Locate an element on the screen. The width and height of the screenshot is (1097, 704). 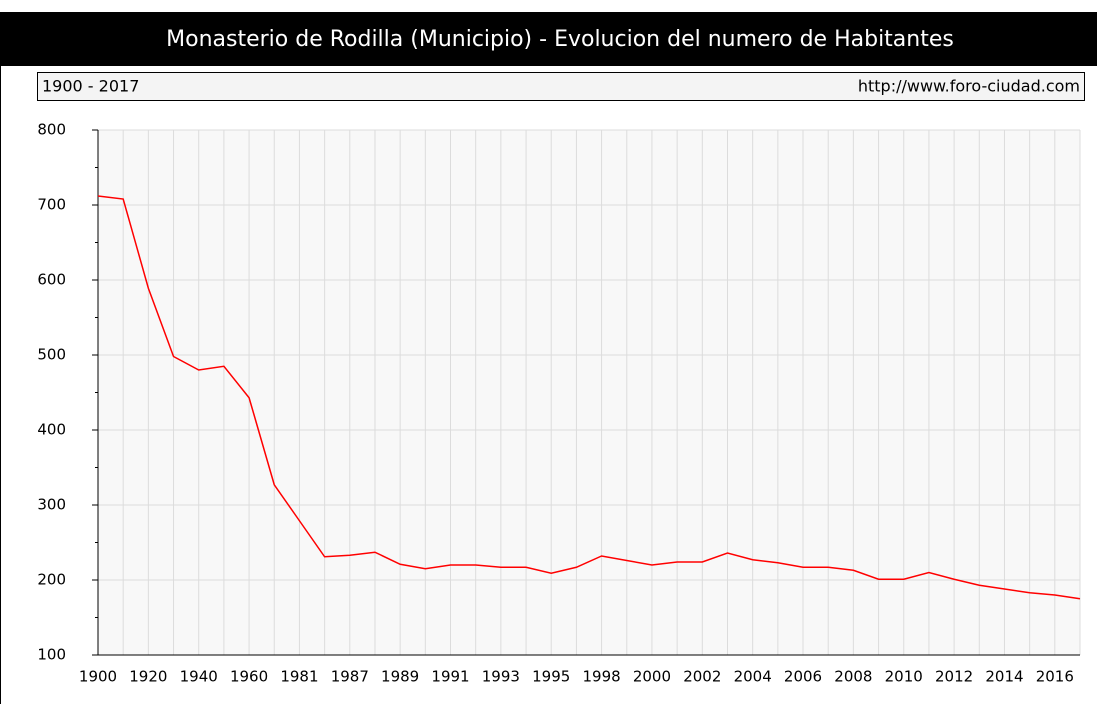
y-tick-label: 400 is located at coordinates (51, 430).